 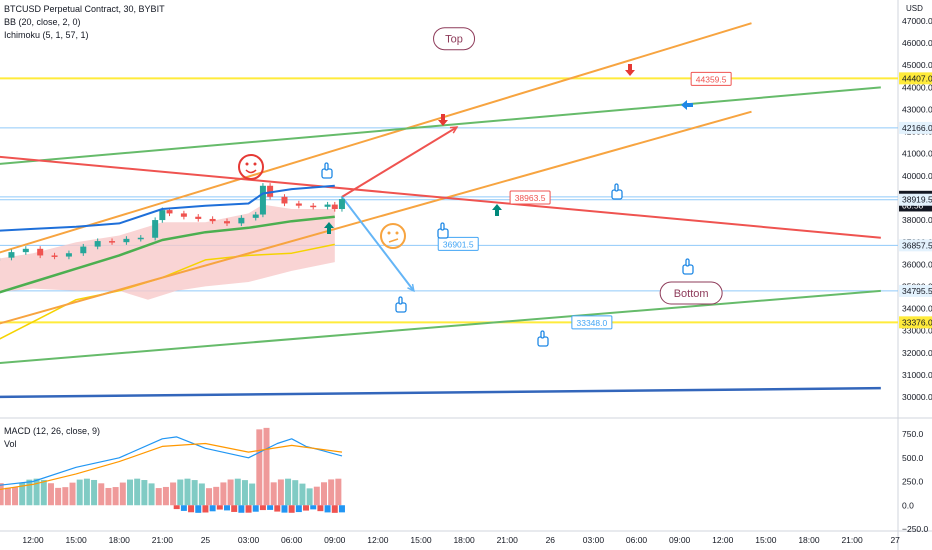 I want to click on bb-upper-band, so click(x=167, y=208).